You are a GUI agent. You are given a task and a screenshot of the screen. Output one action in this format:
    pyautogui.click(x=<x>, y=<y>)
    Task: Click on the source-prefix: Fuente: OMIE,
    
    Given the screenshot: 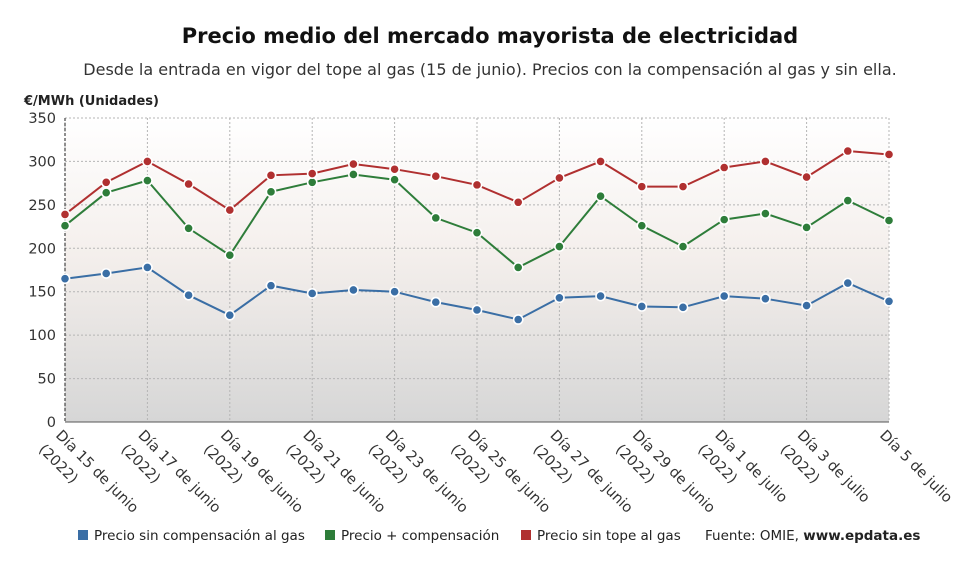 What is the action you would take?
    pyautogui.click(x=754, y=536)
    